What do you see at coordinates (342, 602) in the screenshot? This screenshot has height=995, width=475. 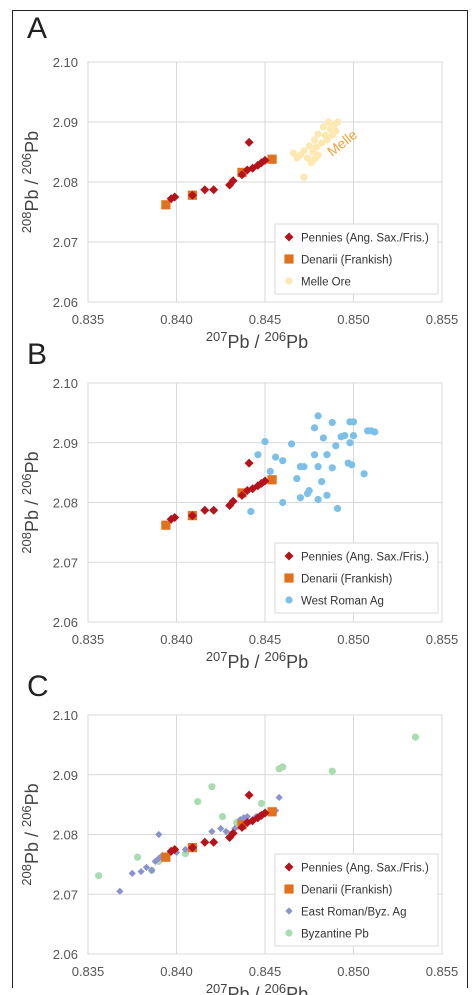 I see `legend-label: West Roman Ag` at bounding box center [342, 602].